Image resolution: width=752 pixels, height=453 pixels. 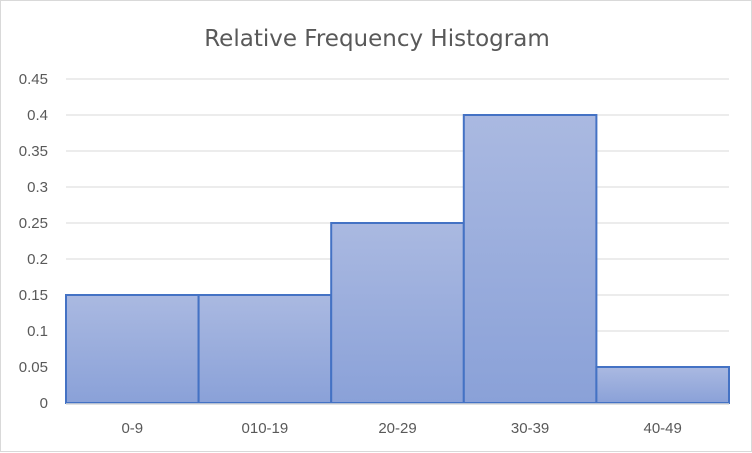 What do you see at coordinates (377, 39) in the screenshot?
I see `chart-title: Relative Frequency Histogram` at bounding box center [377, 39].